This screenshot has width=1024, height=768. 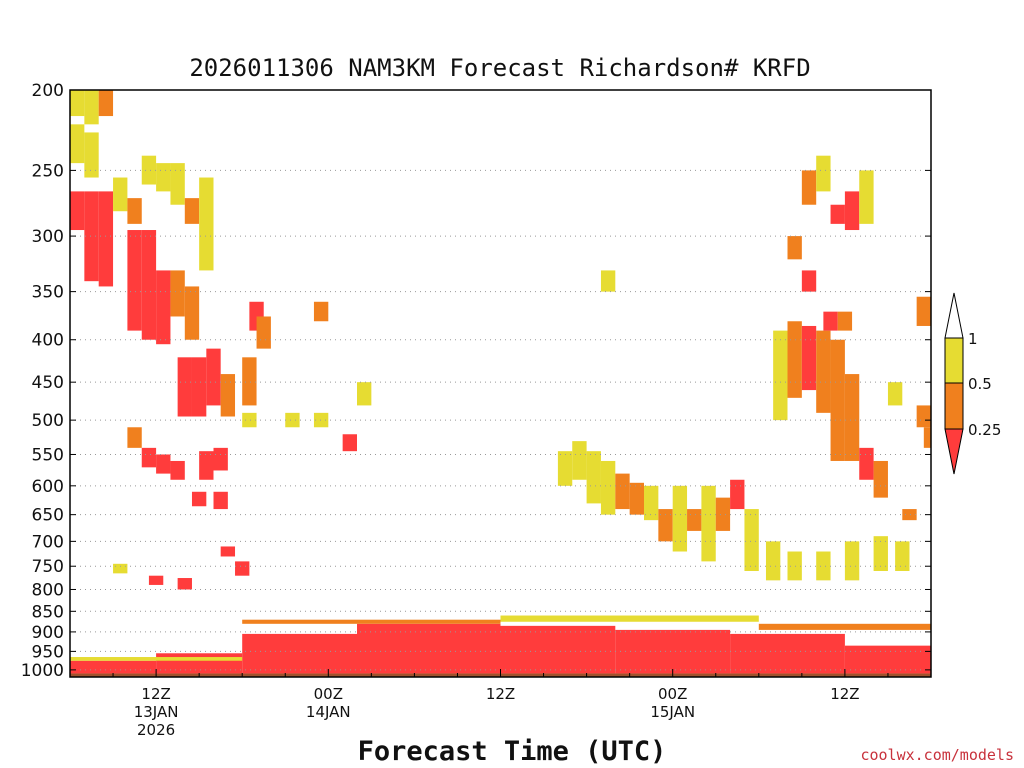 What do you see at coordinates (672, 712) in the screenshot?
I see `x-tick-label: 15JAN` at bounding box center [672, 712].